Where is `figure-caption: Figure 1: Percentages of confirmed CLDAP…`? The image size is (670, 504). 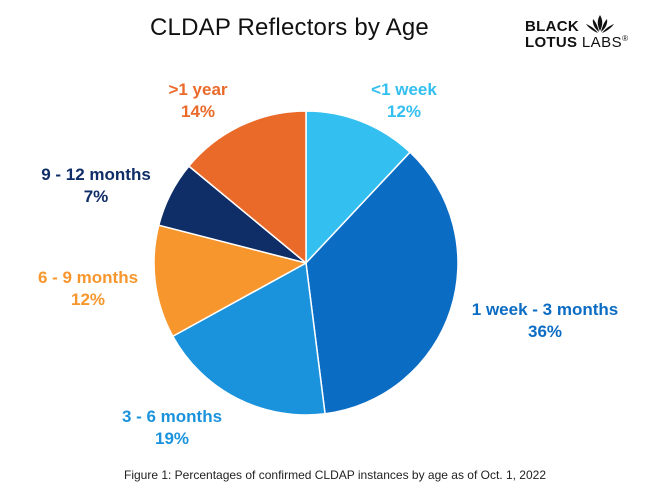 figure-caption: Figure 1: Percentages of confirmed CLDAP… is located at coordinates (334, 475).